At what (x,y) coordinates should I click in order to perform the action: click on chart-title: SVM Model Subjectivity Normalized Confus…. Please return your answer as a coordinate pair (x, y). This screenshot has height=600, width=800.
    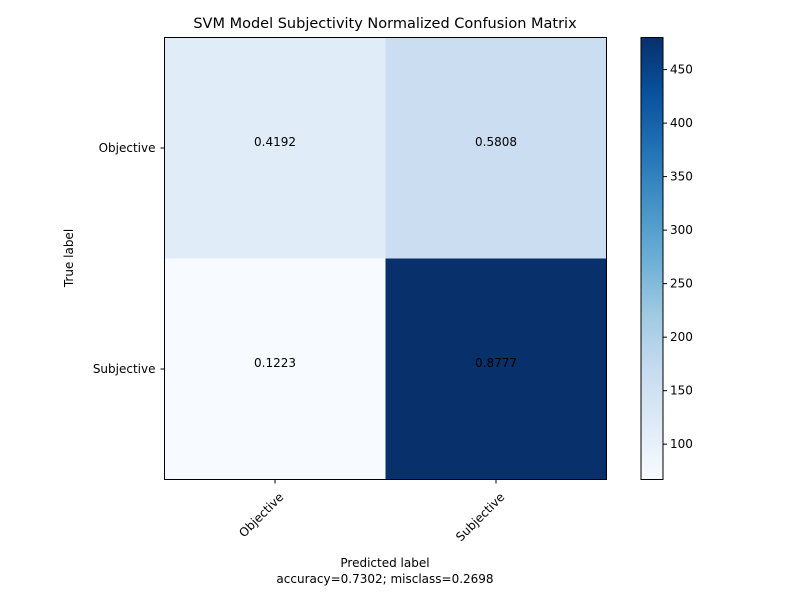
    Looking at the image, I should click on (385, 24).